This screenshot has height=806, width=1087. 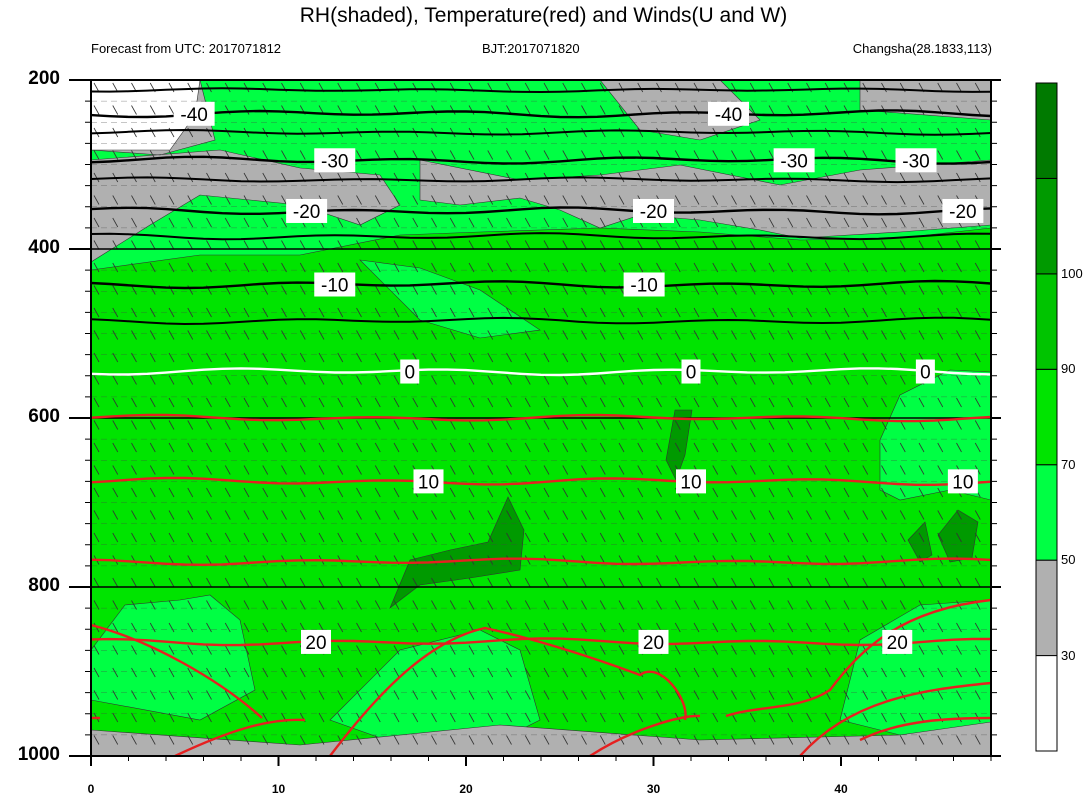 I want to click on contour-label: -30, so click(x=915, y=161).